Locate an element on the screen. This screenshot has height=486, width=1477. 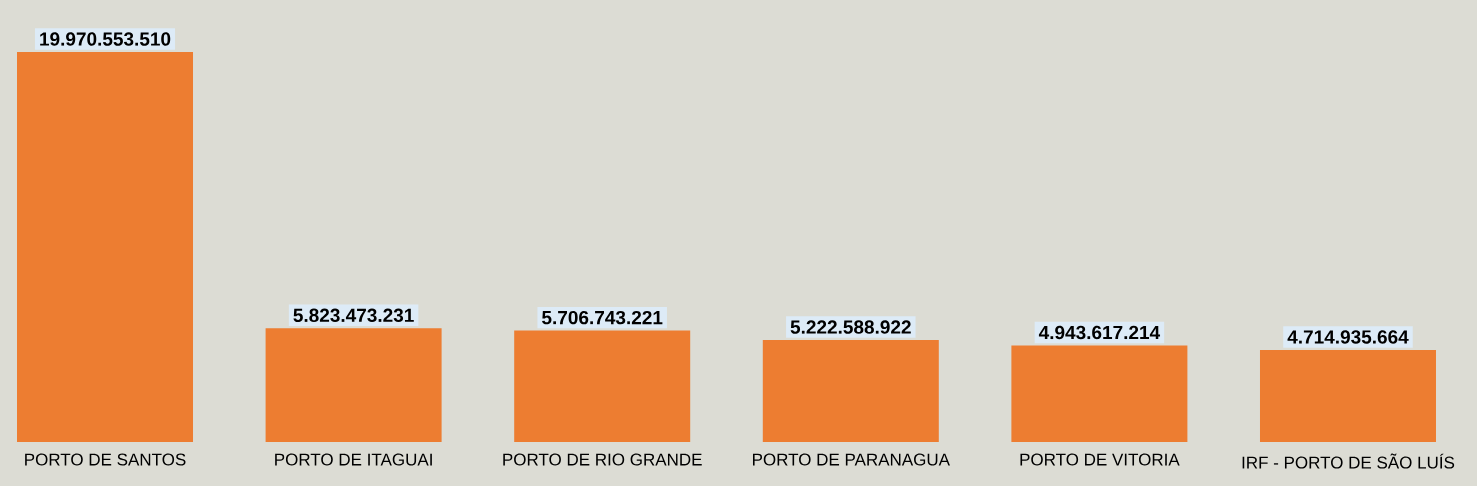
x-tick-label: PORTO DE RIO GRANDE is located at coordinates (602, 459).